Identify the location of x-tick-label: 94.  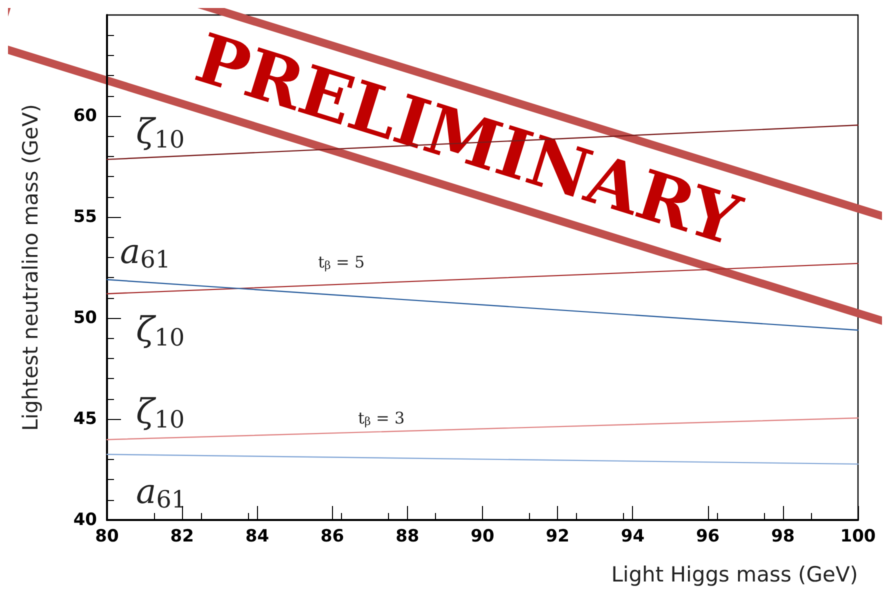
(632, 536).